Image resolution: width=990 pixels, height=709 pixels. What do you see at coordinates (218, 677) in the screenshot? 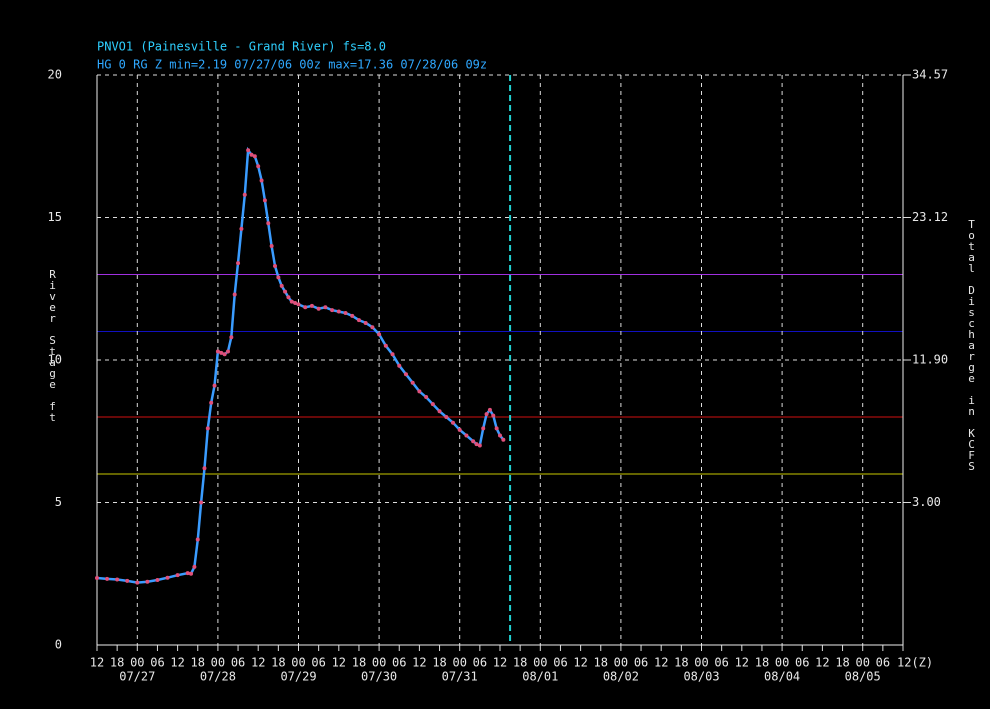
I see `date-label: 07/28` at bounding box center [218, 677].